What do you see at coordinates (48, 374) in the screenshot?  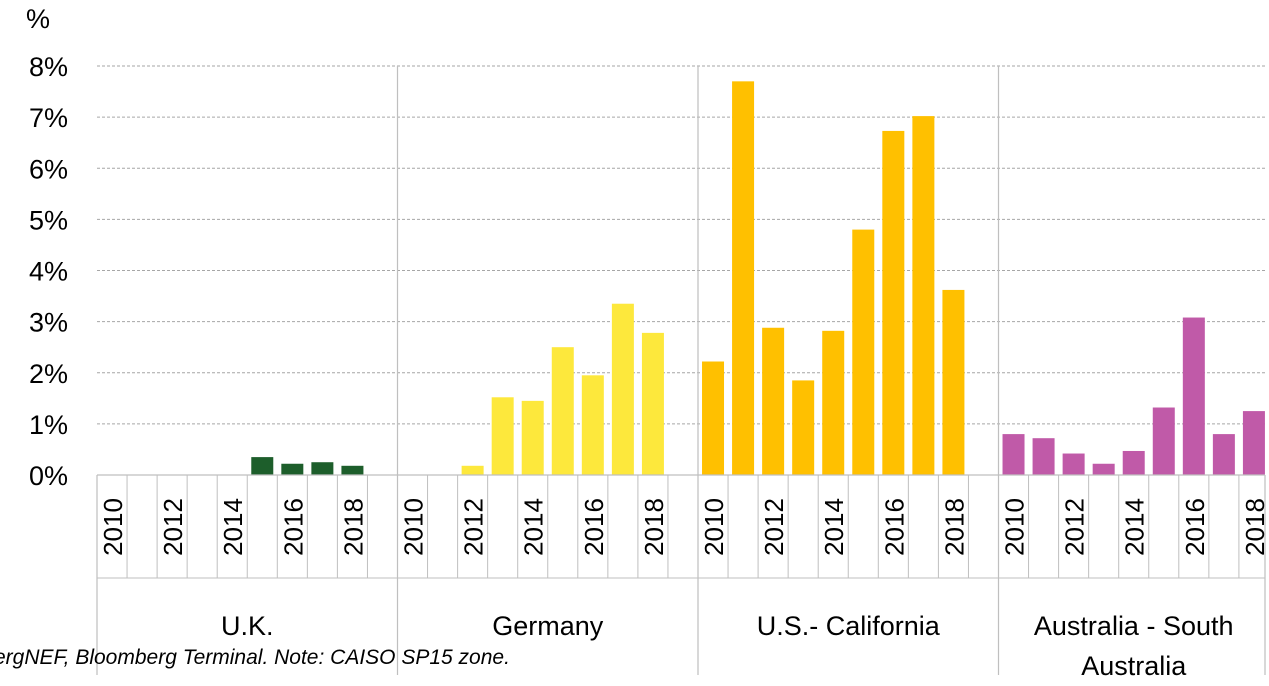 I see `y-tick-label: 2%` at bounding box center [48, 374].